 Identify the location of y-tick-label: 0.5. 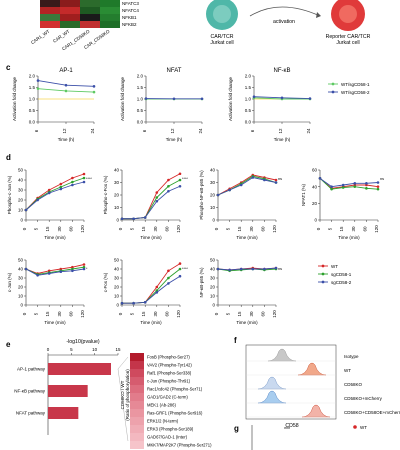
(248, 110).